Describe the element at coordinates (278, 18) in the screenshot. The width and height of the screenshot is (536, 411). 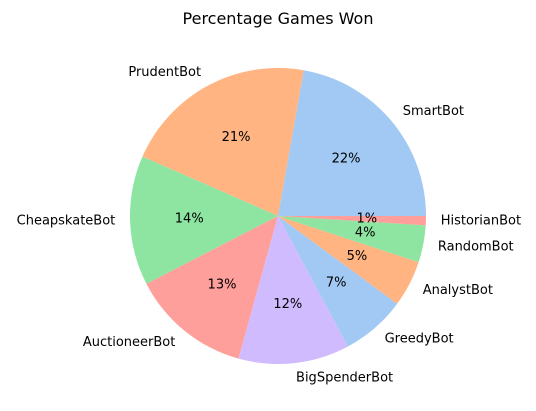
I see `chart-title: Percentage Games Won` at that location.